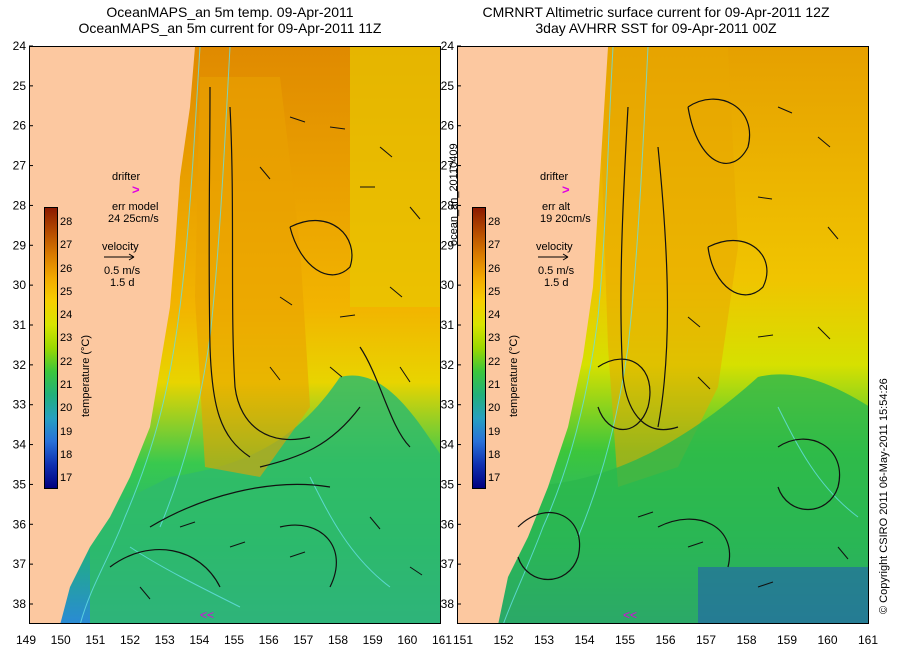 This screenshot has height=650, width=900. Describe the element at coordinates (395, 177) in the screenshot. I see `offshore-warm-patch` at that location.